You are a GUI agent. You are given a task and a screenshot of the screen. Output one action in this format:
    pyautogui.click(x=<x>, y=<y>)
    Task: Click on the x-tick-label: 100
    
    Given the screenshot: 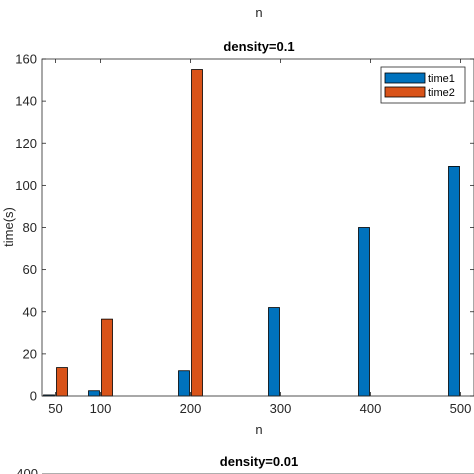 What is the action you would take?
    pyautogui.click(x=101, y=408)
    